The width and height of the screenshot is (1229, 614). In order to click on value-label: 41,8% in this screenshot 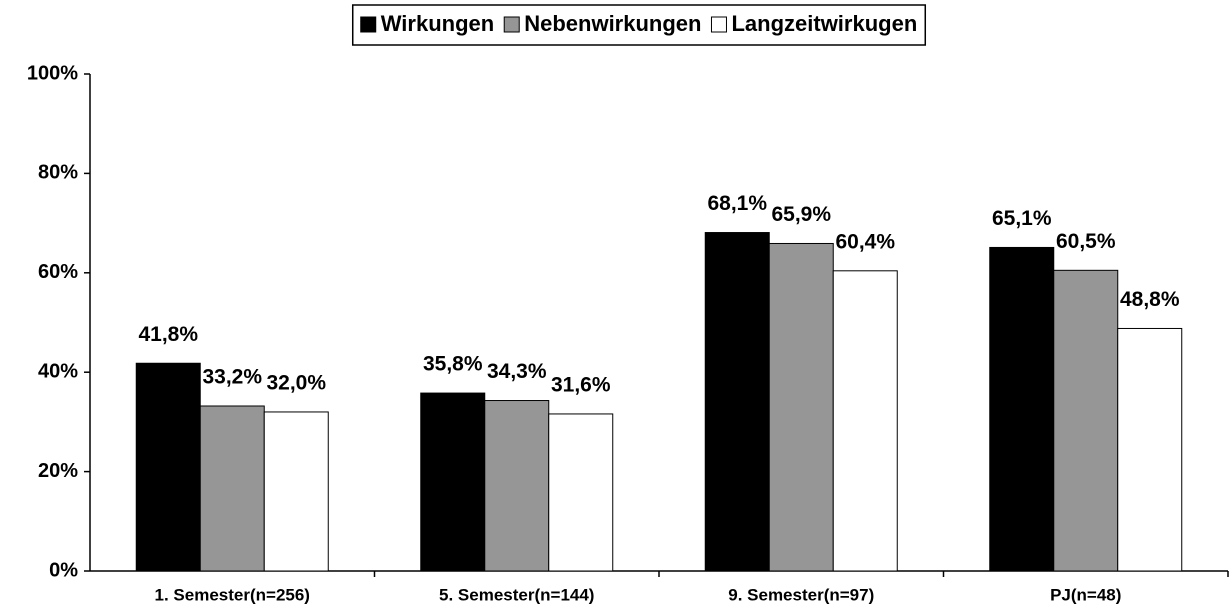, I will do `click(168, 334)`.